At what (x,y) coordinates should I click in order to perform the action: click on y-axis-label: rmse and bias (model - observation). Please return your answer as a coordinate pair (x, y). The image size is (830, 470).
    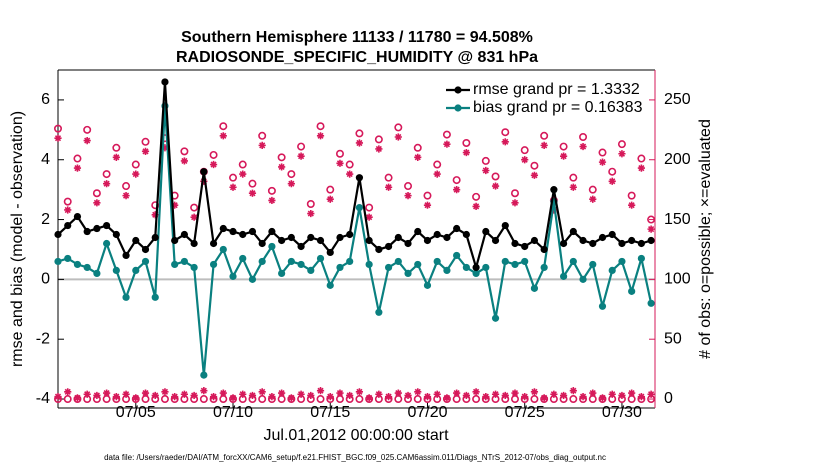
    Looking at the image, I should click on (17, 239).